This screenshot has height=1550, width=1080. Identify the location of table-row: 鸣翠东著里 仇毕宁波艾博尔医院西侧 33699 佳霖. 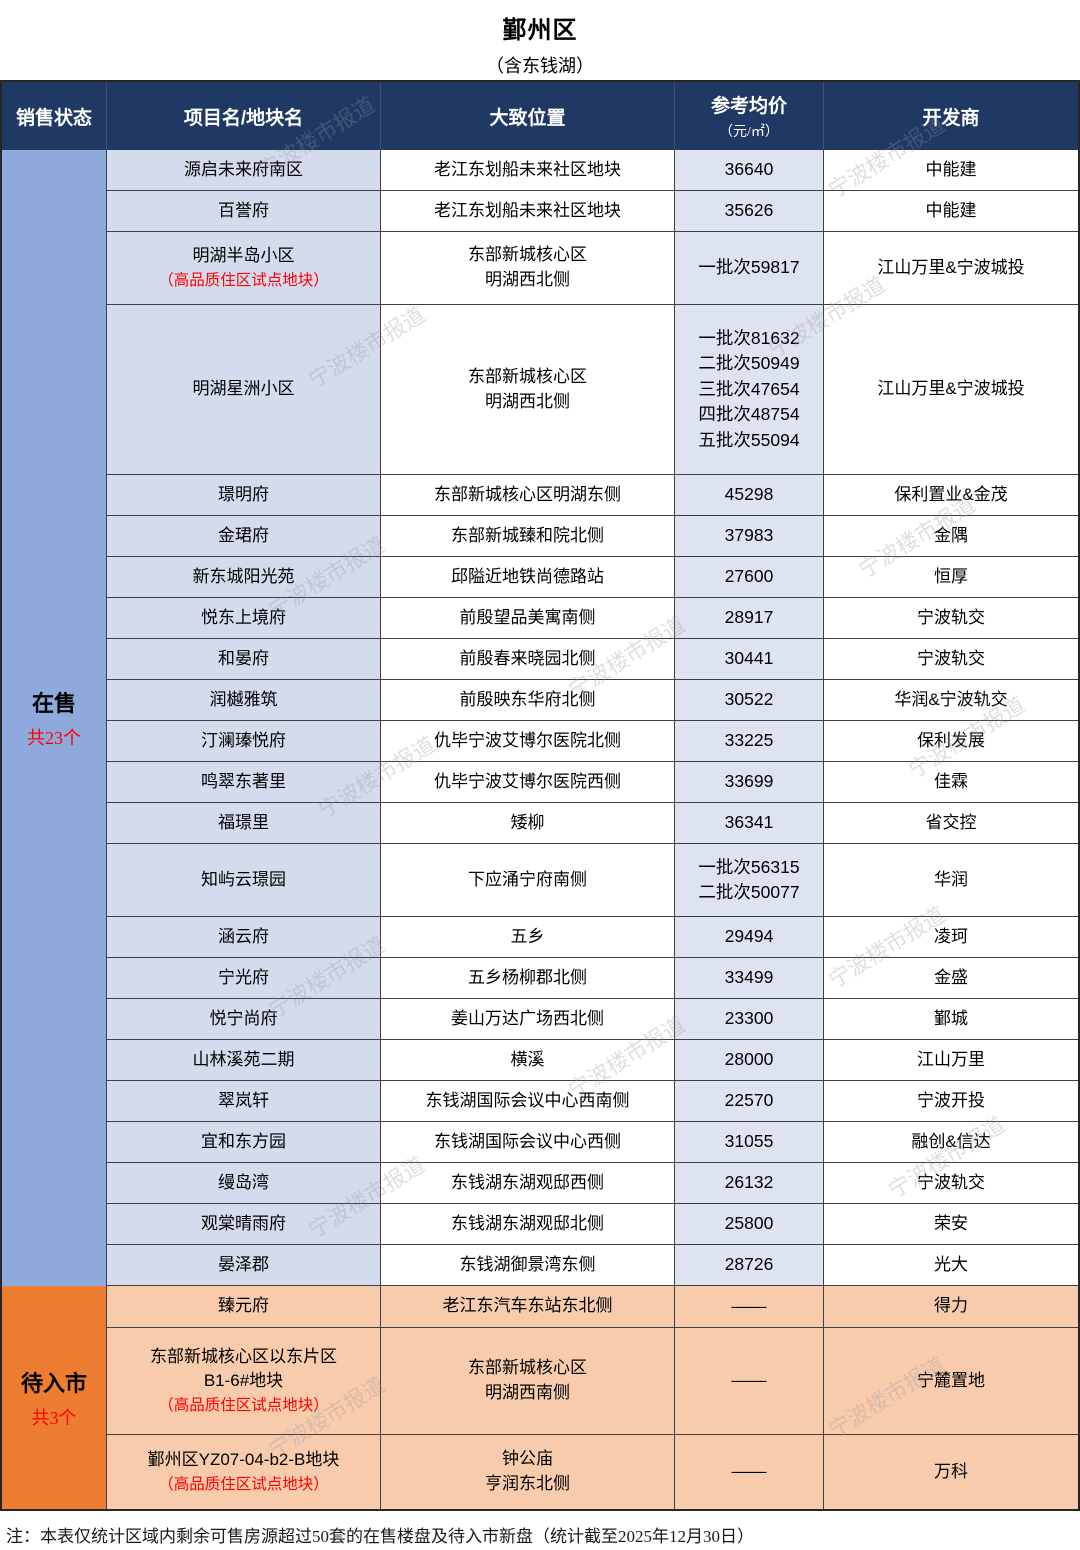
(592, 782).